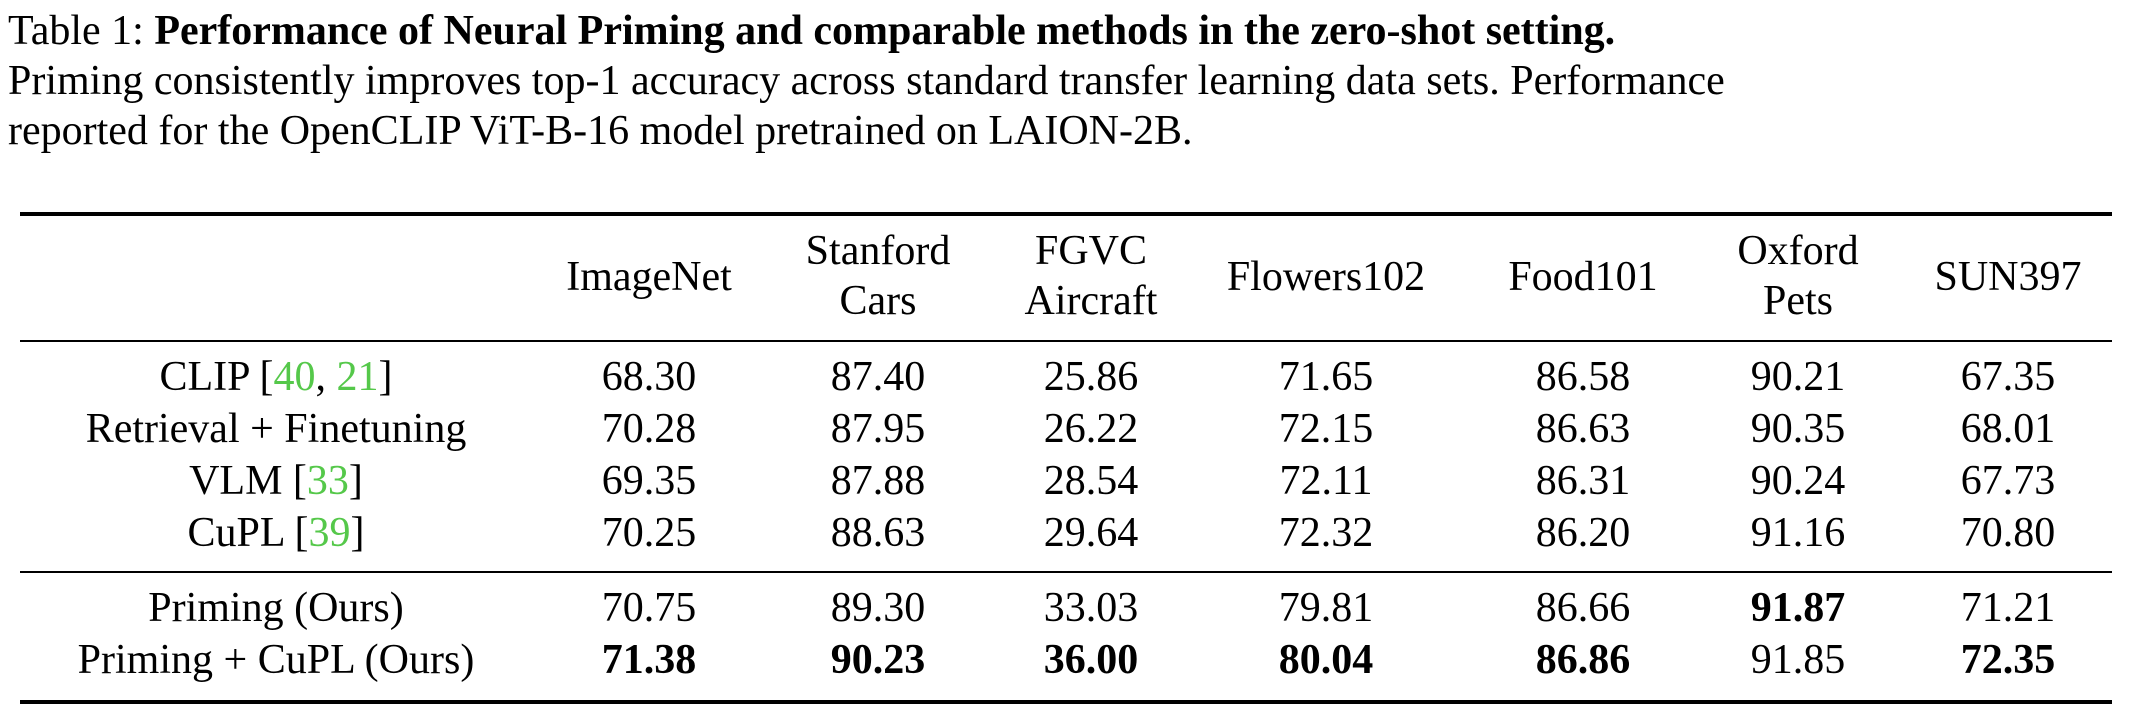 The height and width of the screenshot is (714, 2140). Describe the element at coordinates (878, 377) in the screenshot. I see `table-cell: 87.40` at that location.